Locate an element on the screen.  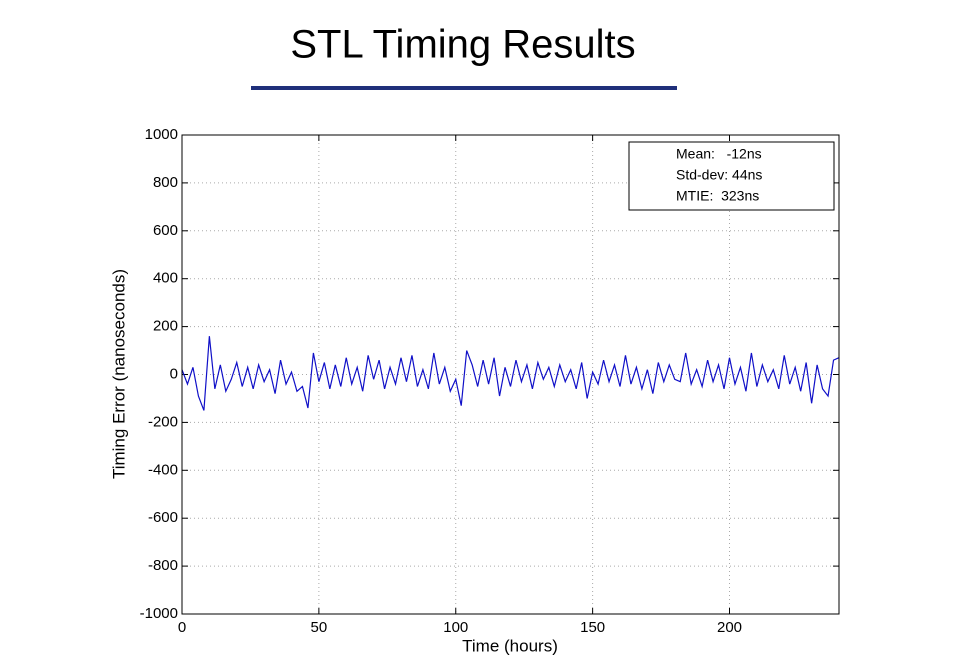
y-tick-label: -200 is located at coordinates (163, 421).